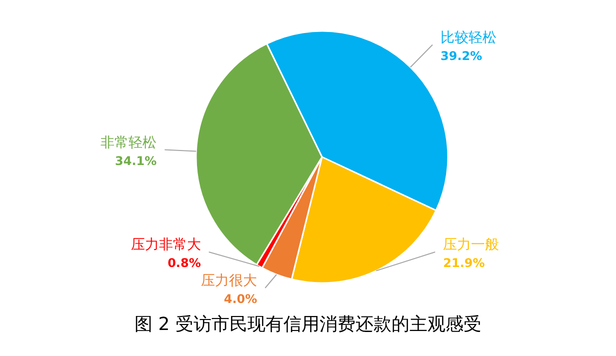 The height and width of the screenshot is (356, 616). I want to click on slice-label: 压力非常大, so click(165, 245).